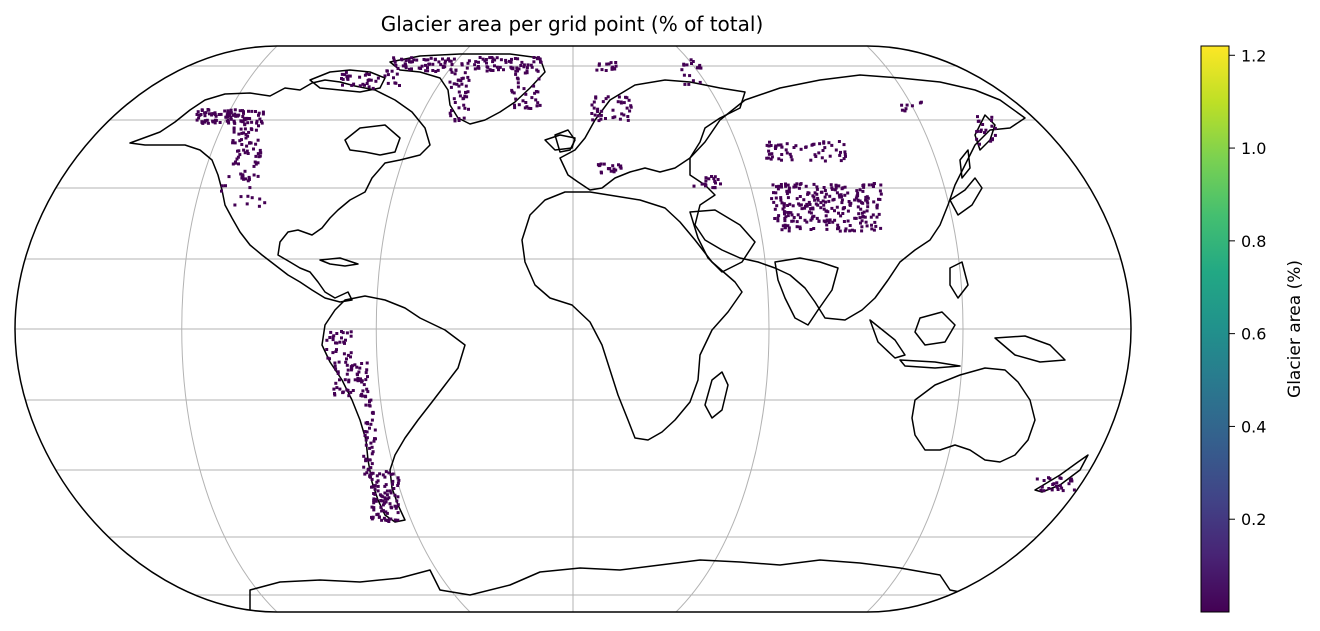  What do you see at coordinates (1253, 148) in the screenshot?
I see `colorbar-tick-label: 1.0` at bounding box center [1253, 148].